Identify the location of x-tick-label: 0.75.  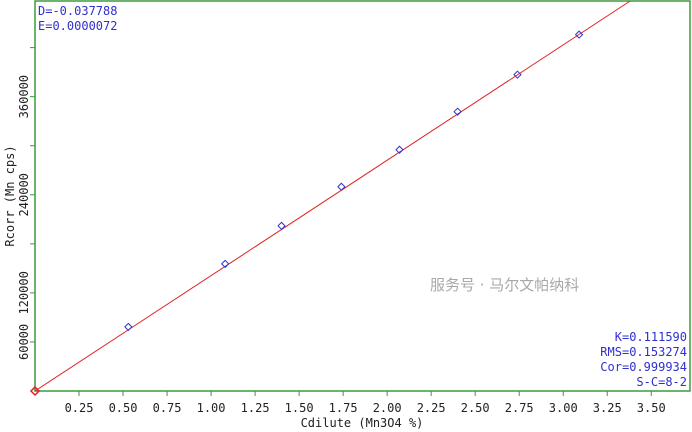
(167, 408).